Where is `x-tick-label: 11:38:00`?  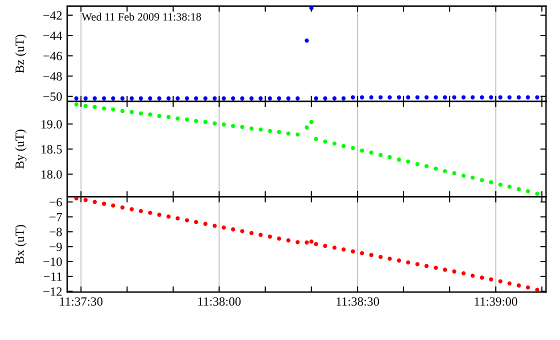 x-tick-label: 11:38:00 is located at coordinates (219, 301).